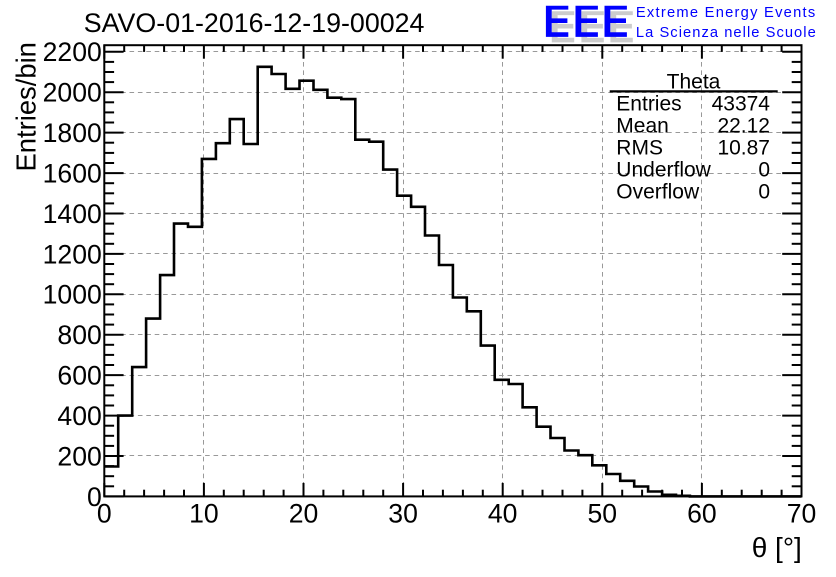 The image size is (836, 577). Describe the element at coordinates (72, 174) in the screenshot. I see `svg-text: 1600` at that location.